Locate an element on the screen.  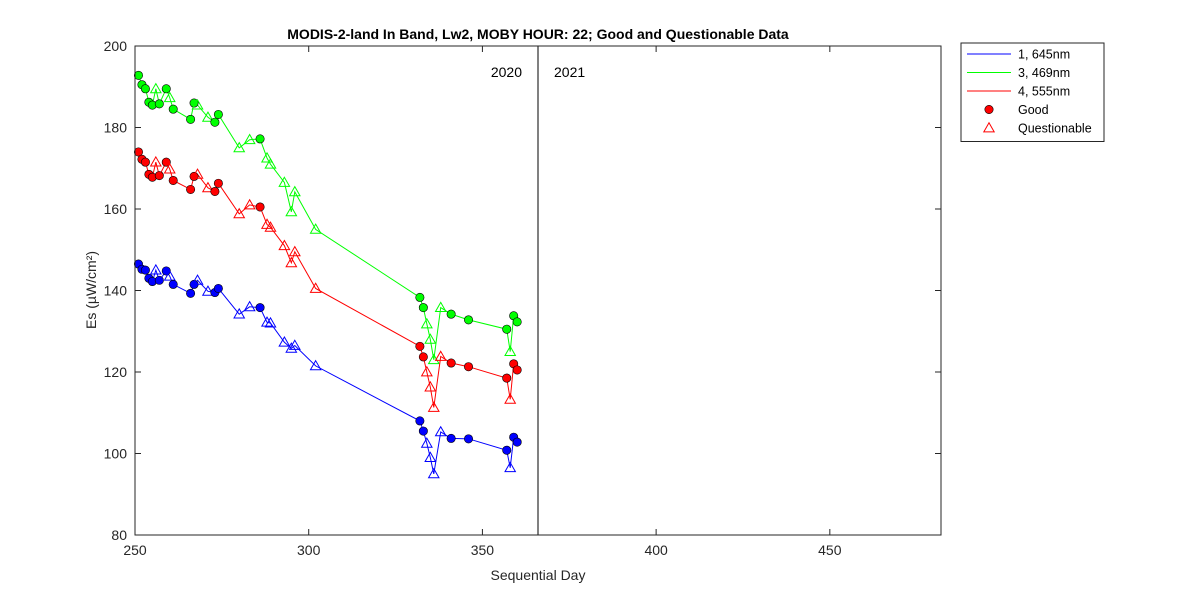
legend-label: 4, 555nm is located at coordinates (1044, 92).